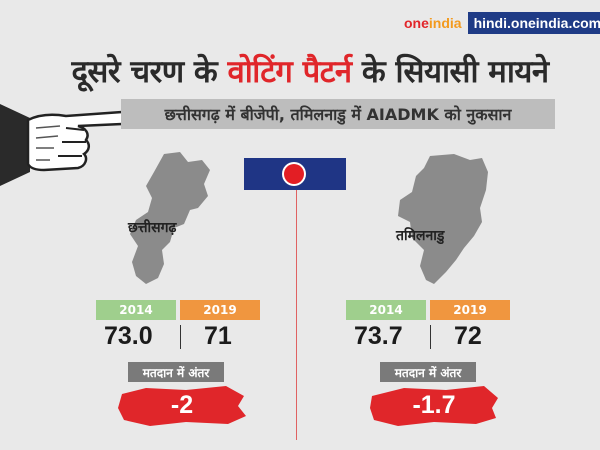 This screenshot has height=450, width=600. What do you see at coordinates (420, 236) in the screenshot?
I see `state-label-tamil-nadu: तमिलनाडु` at bounding box center [420, 236].